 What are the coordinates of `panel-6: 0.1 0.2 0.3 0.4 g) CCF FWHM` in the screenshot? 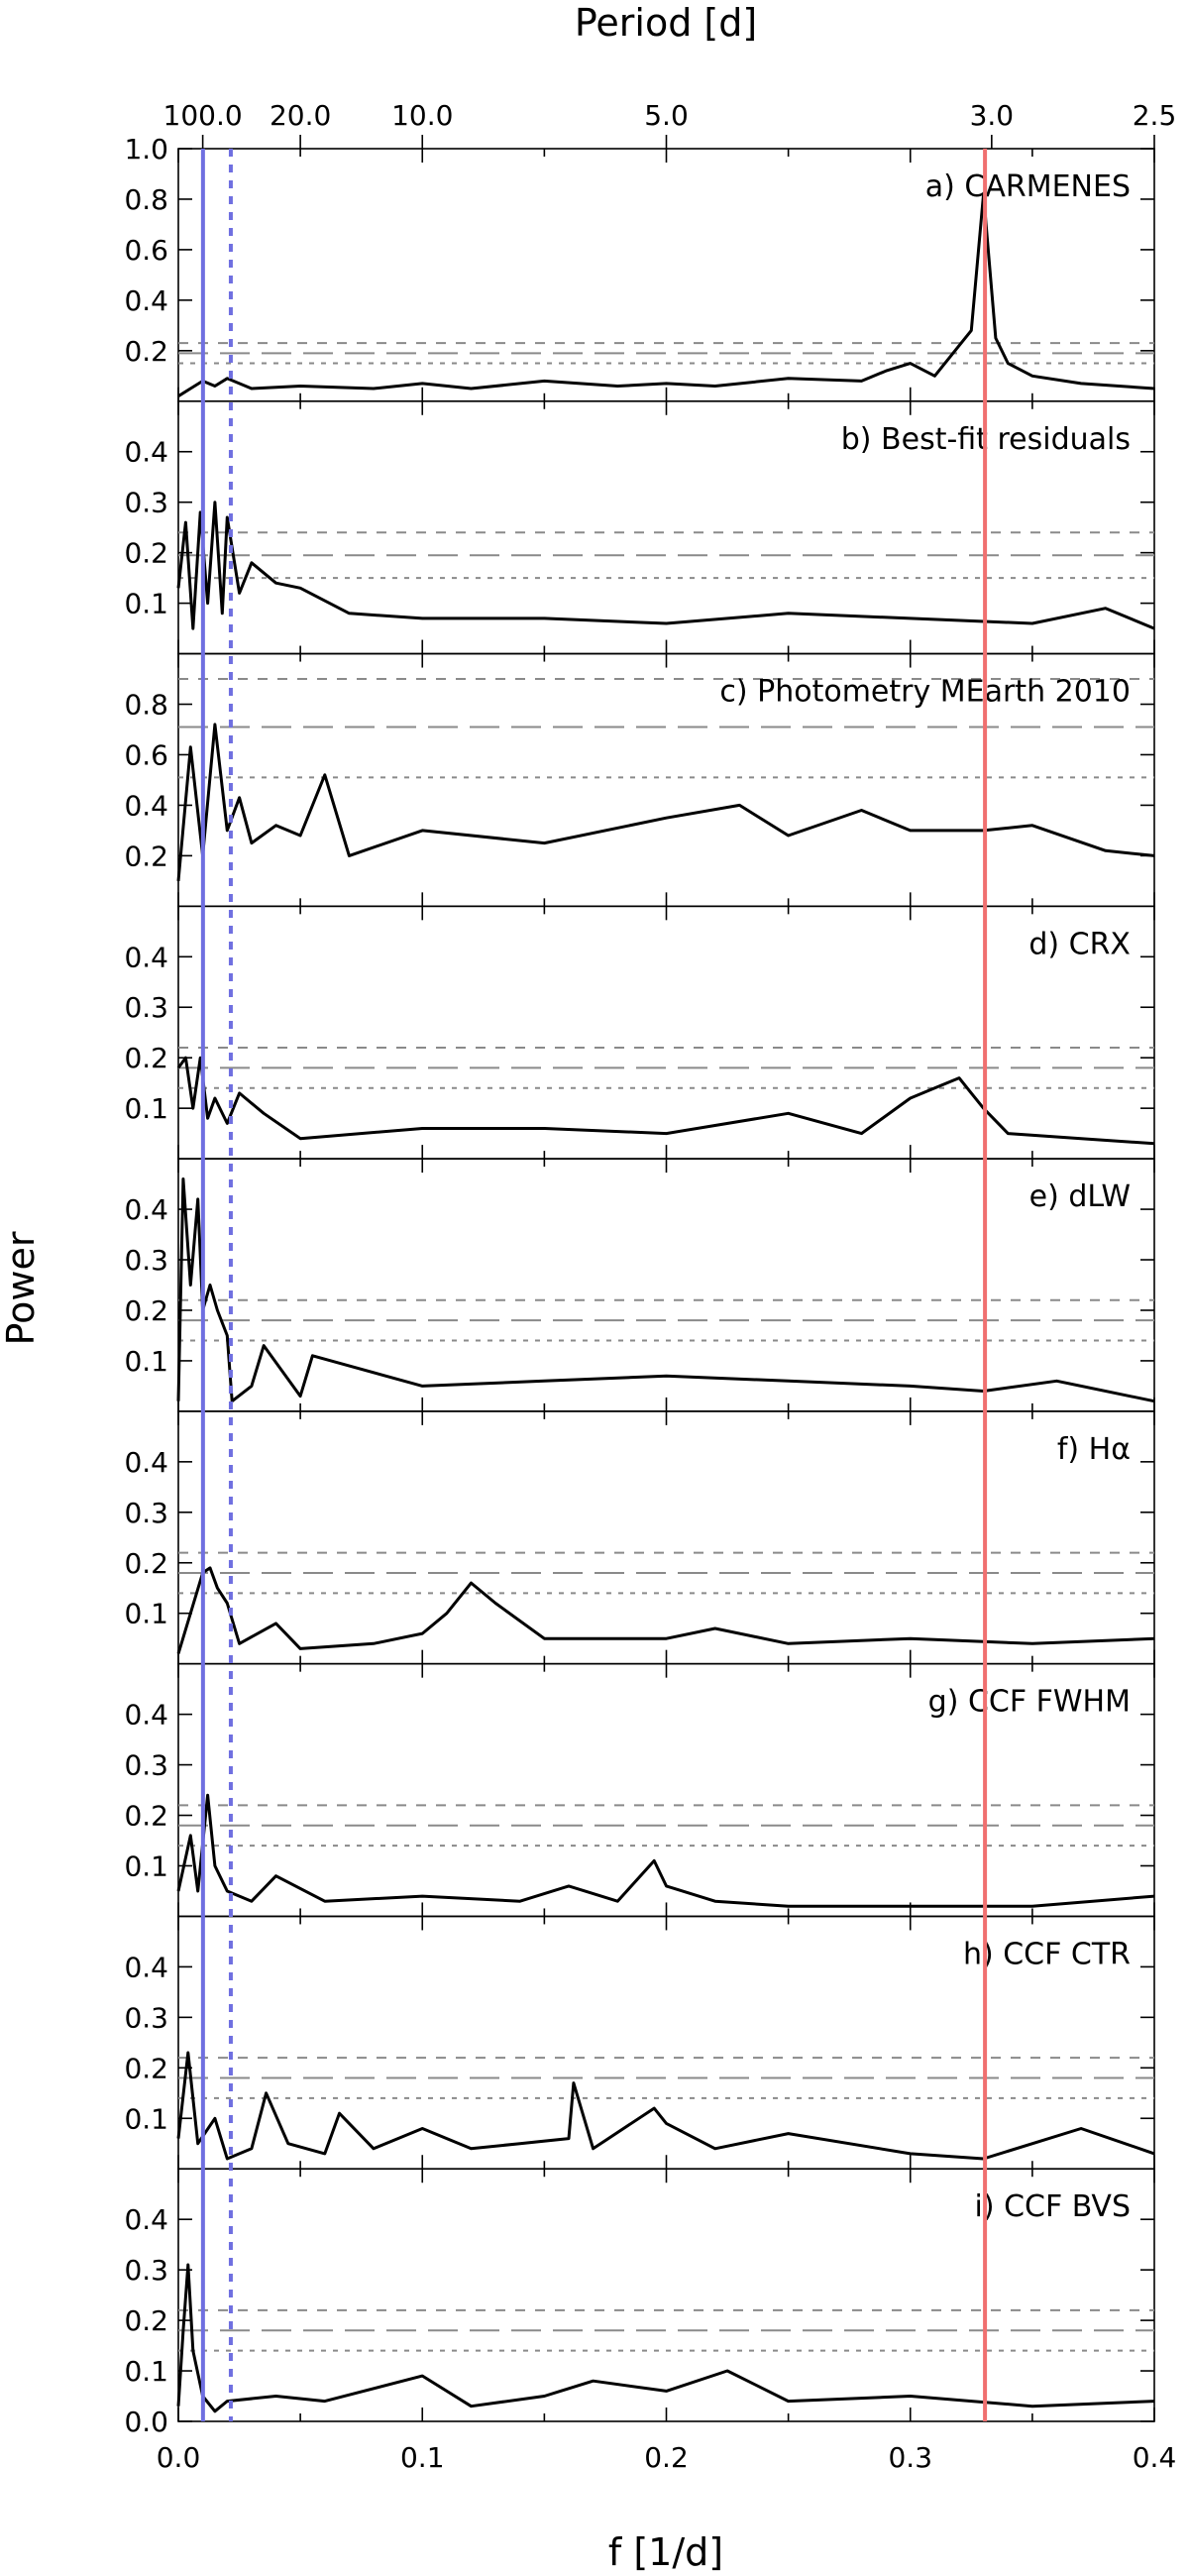 It's located at (639, 1790).